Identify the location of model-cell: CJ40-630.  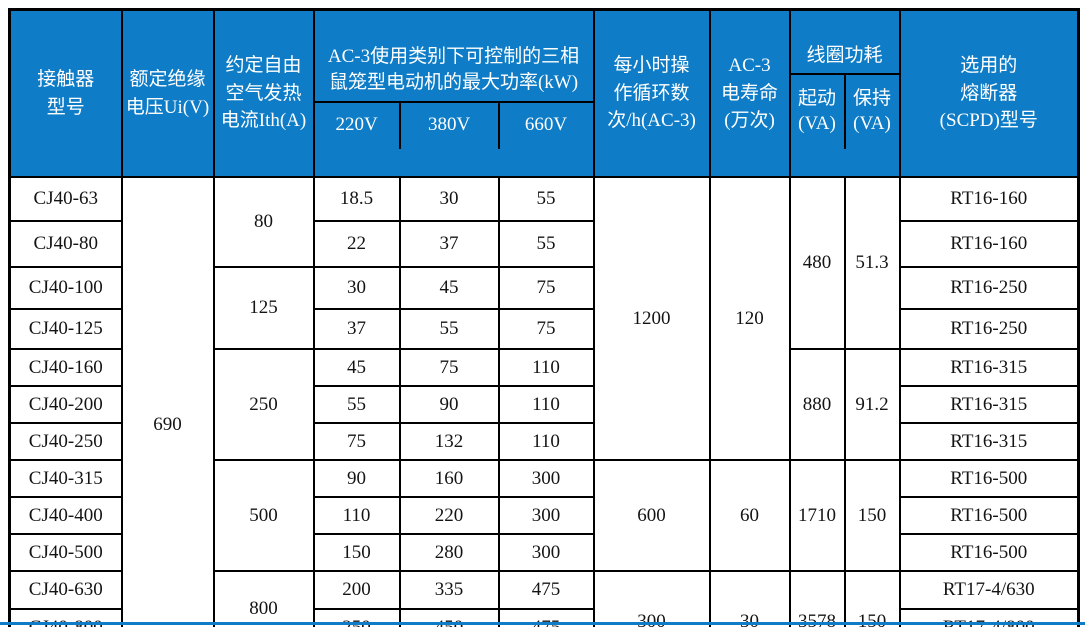
(65, 590).